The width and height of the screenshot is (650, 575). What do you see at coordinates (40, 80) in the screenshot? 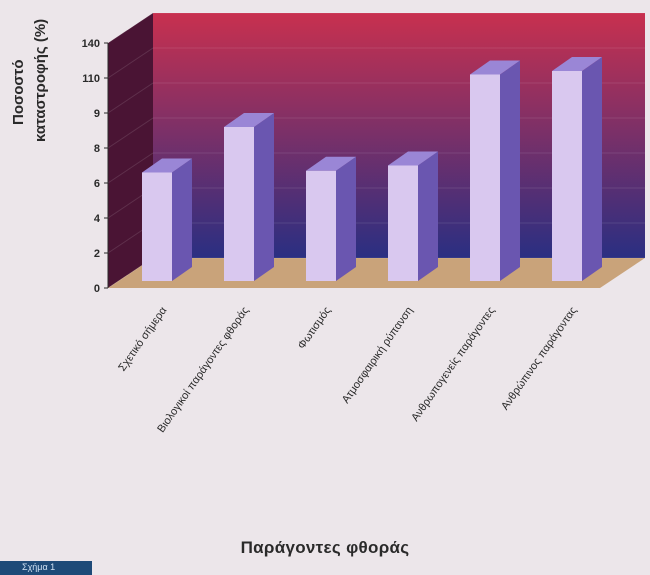
I see `y-axis-label-line-2: καταστροφής (%)` at bounding box center [40, 80].